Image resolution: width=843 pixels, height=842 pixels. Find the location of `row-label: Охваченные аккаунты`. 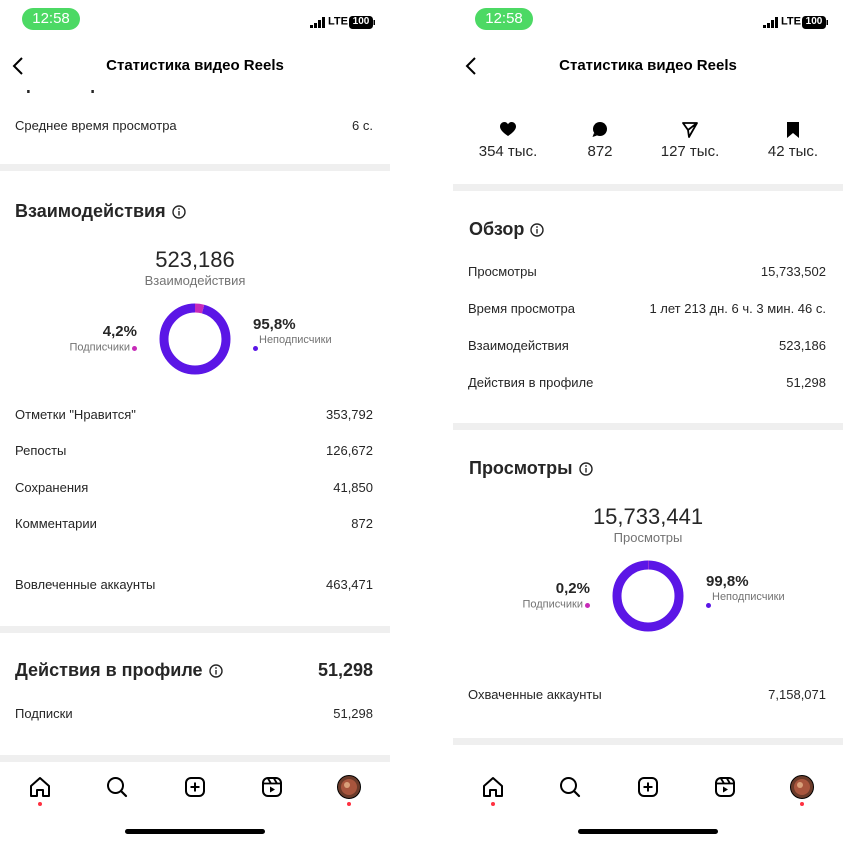

row-label: Охваченные аккаунты is located at coordinates (535, 695).